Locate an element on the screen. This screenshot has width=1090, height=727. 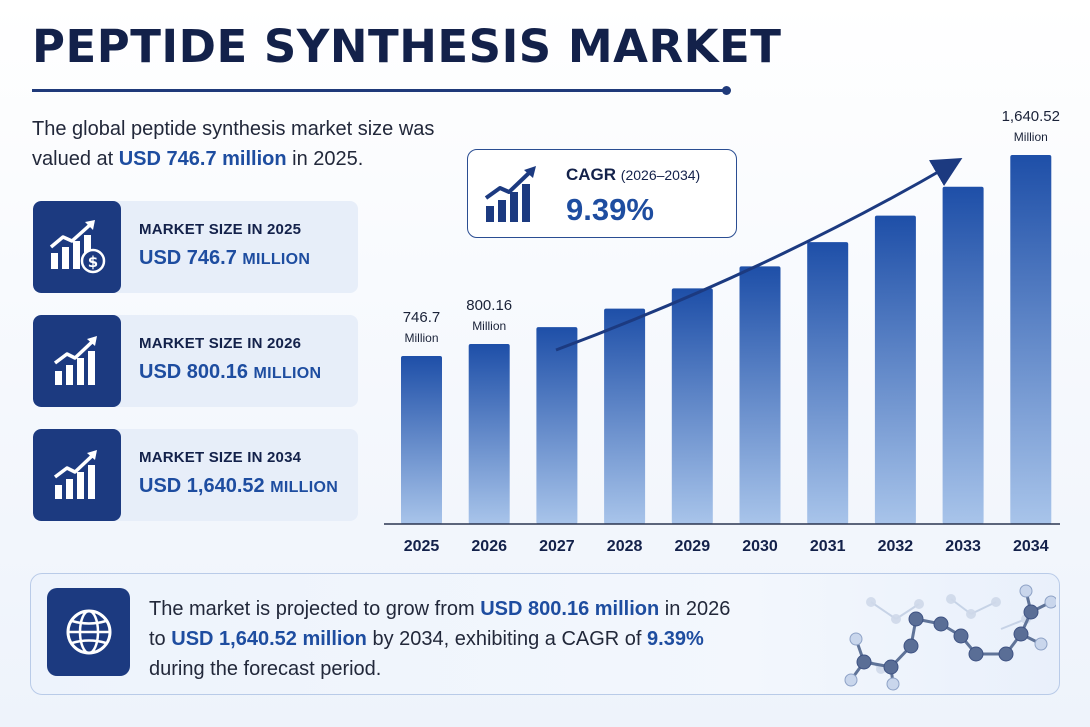
x-tick-label: 2029 is located at coordinates (693, 546).